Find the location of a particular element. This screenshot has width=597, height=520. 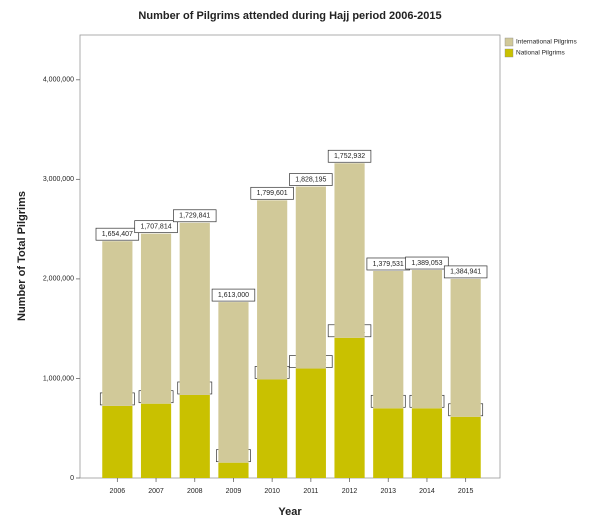

value-label: 1,828,195 is located at coordinates (310, 179).